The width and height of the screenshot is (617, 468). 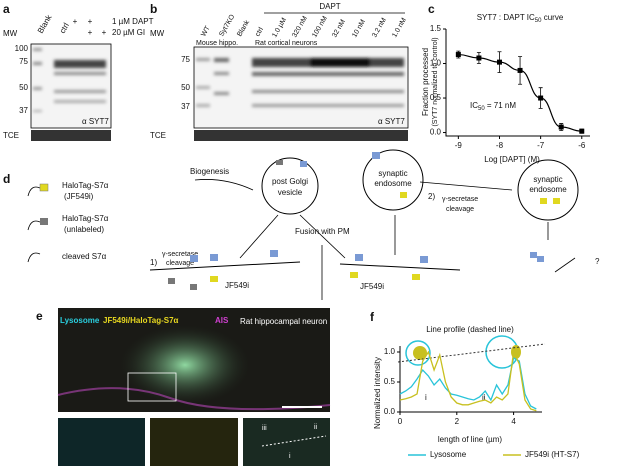 I want to click on title-sub: 50, so click(x=538, y=21).